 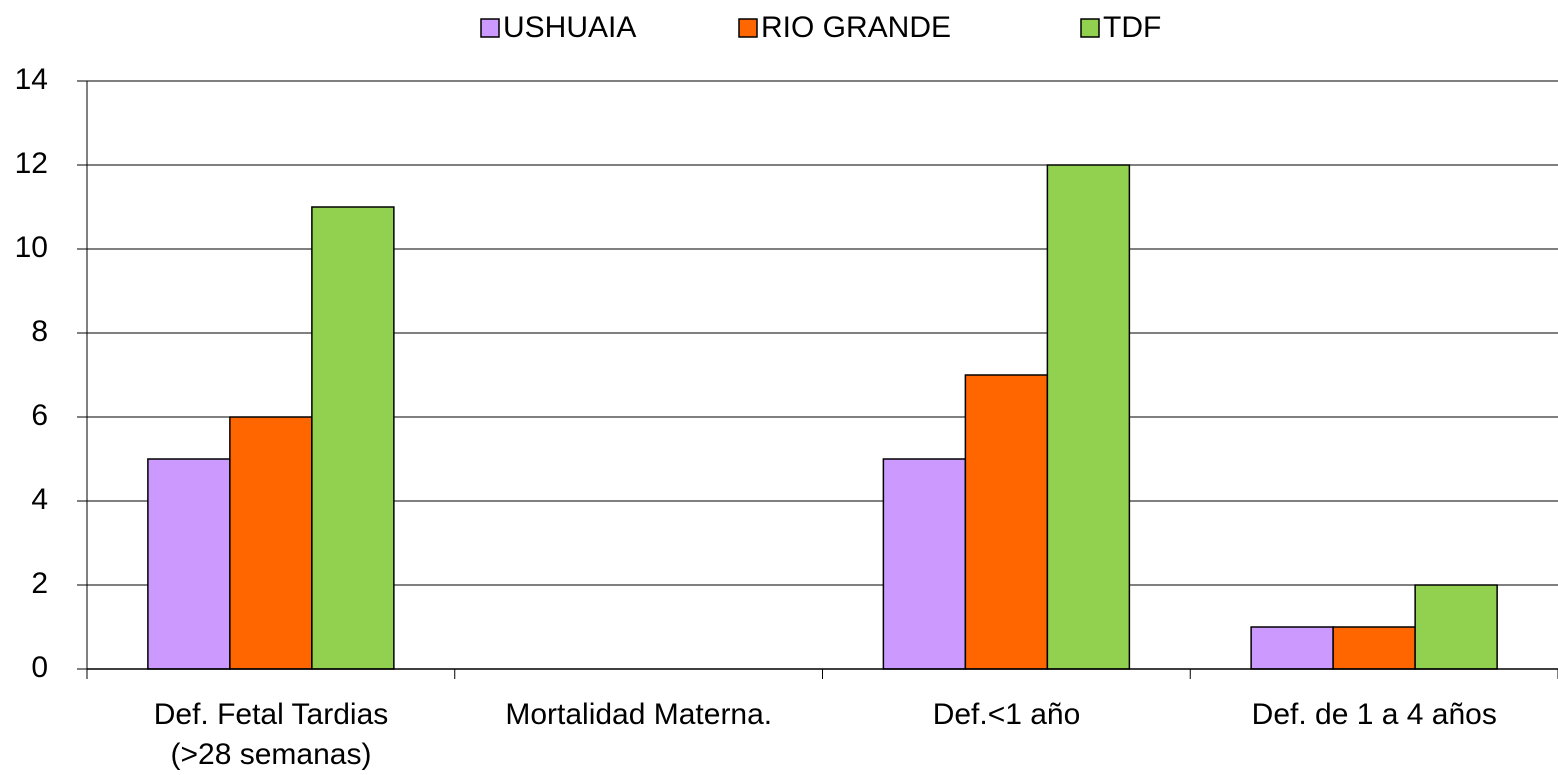 What do you see at coordinates (39, 415) in the screenshot?
I see `y-tick-label: 6` at bounding box center [39, 415].